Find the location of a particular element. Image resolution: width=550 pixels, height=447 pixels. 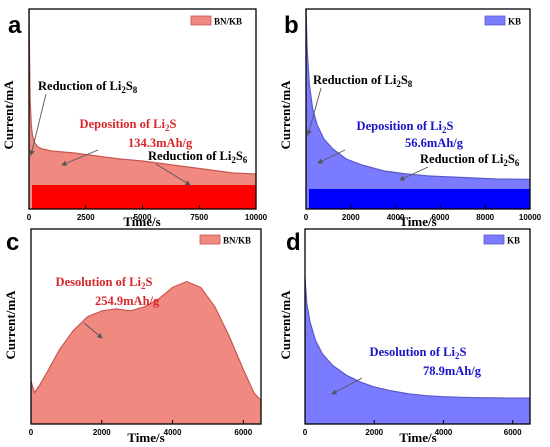

panel-letter: d is located at coordinates (293, 242).